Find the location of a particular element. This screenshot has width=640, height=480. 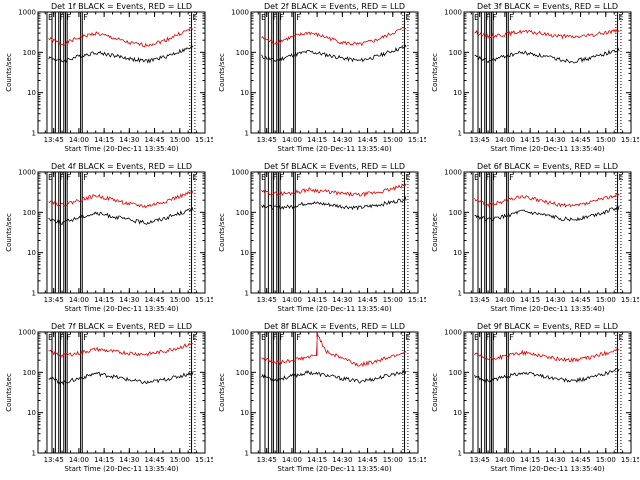

panel-title: Det 4f BLACK = Events, RED = LLD is located at coordinates (121, 166).